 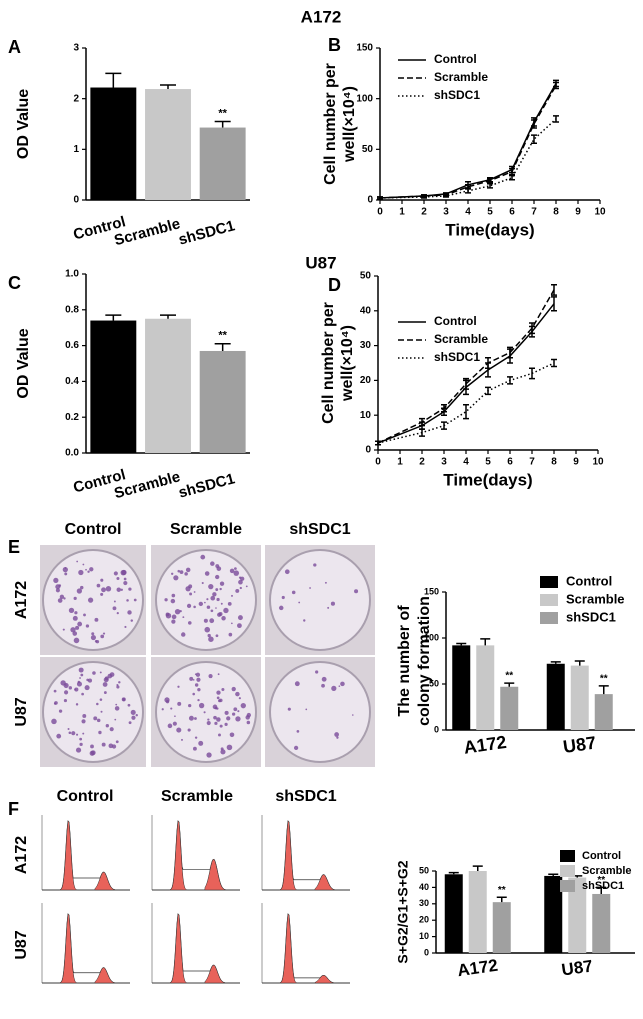 What do you see at coordinates (112, 881) in the screenshot?
I see `histogram-g2` at bounding box center [112, 881].